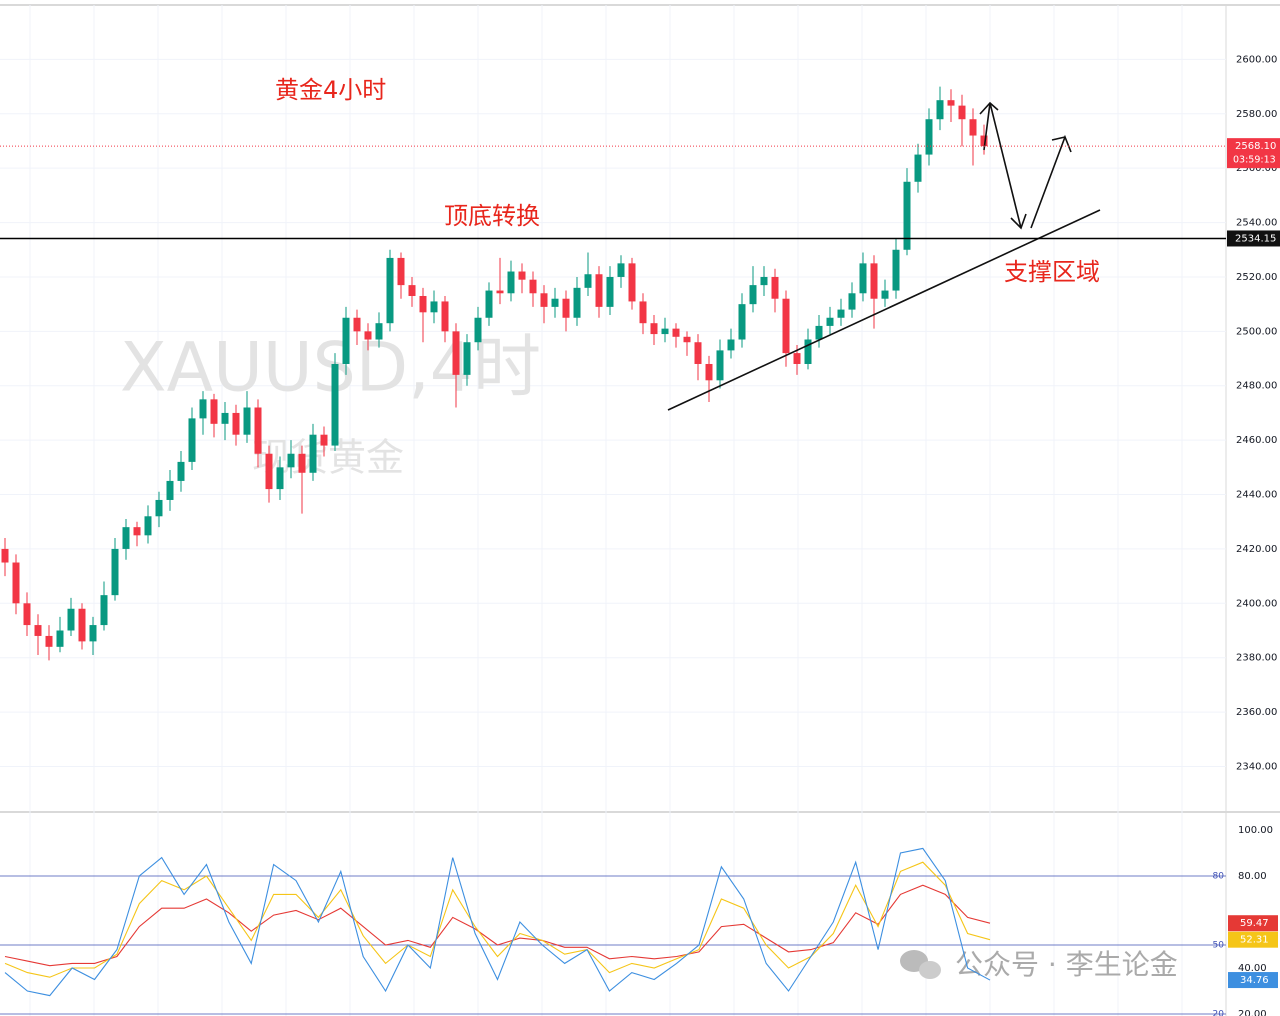 The width and height of the screenshot is (1280, 1016). What do you see at coordinates (1256, 168) in the screenshot?
I see `y-tick-label: 2560.00` at bounding box center [1256, 168].